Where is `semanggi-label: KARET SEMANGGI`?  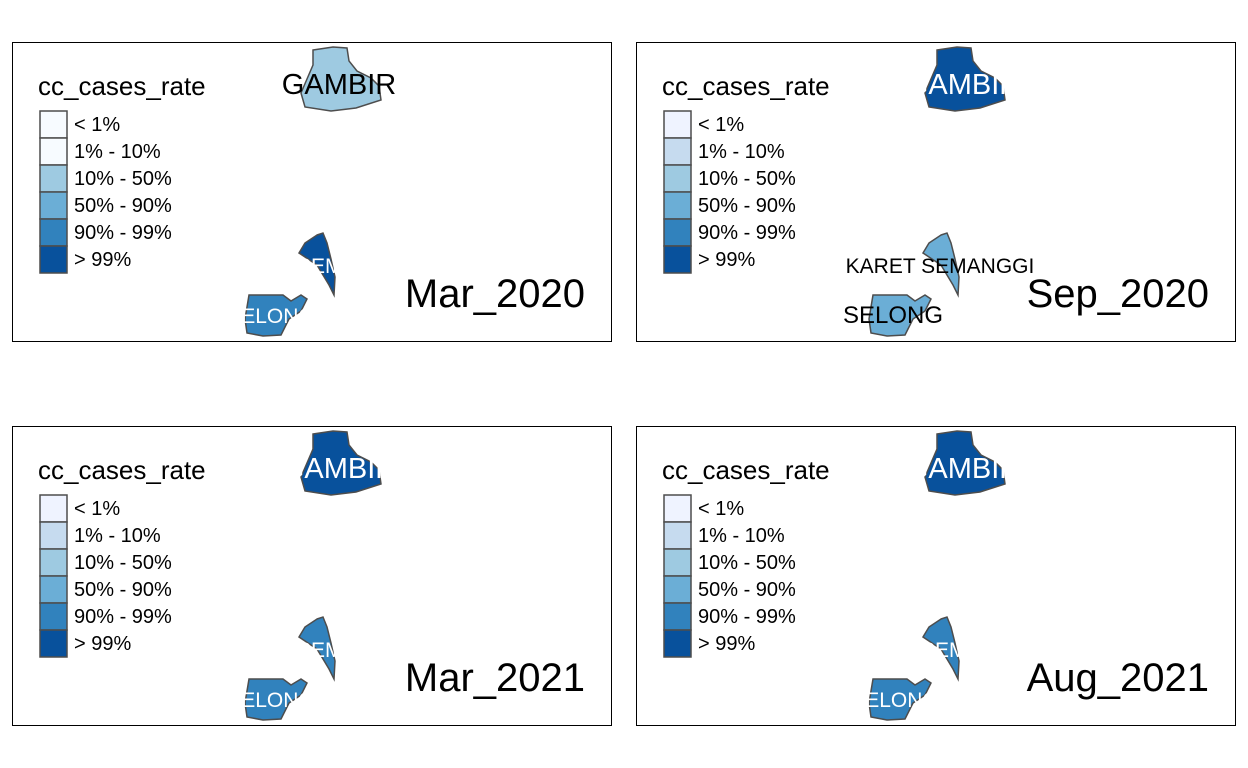
semanggi-label: KARET SEMANGGI is located at coordinates (940, 266).